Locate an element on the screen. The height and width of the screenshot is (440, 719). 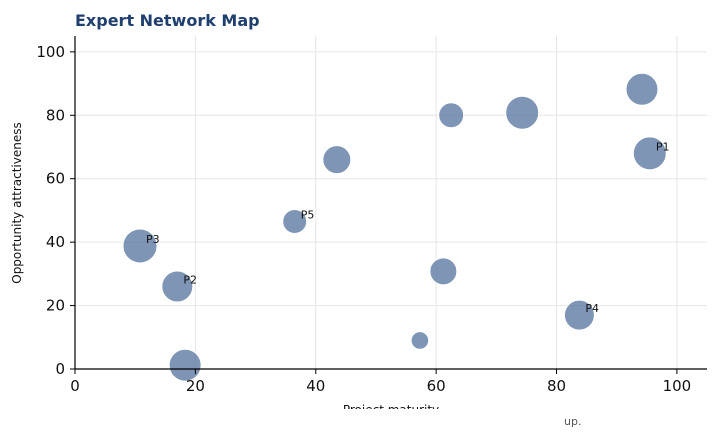
x-axis-ticks: 0 20 40 60 80 100 is located at coordinates (380, 382).